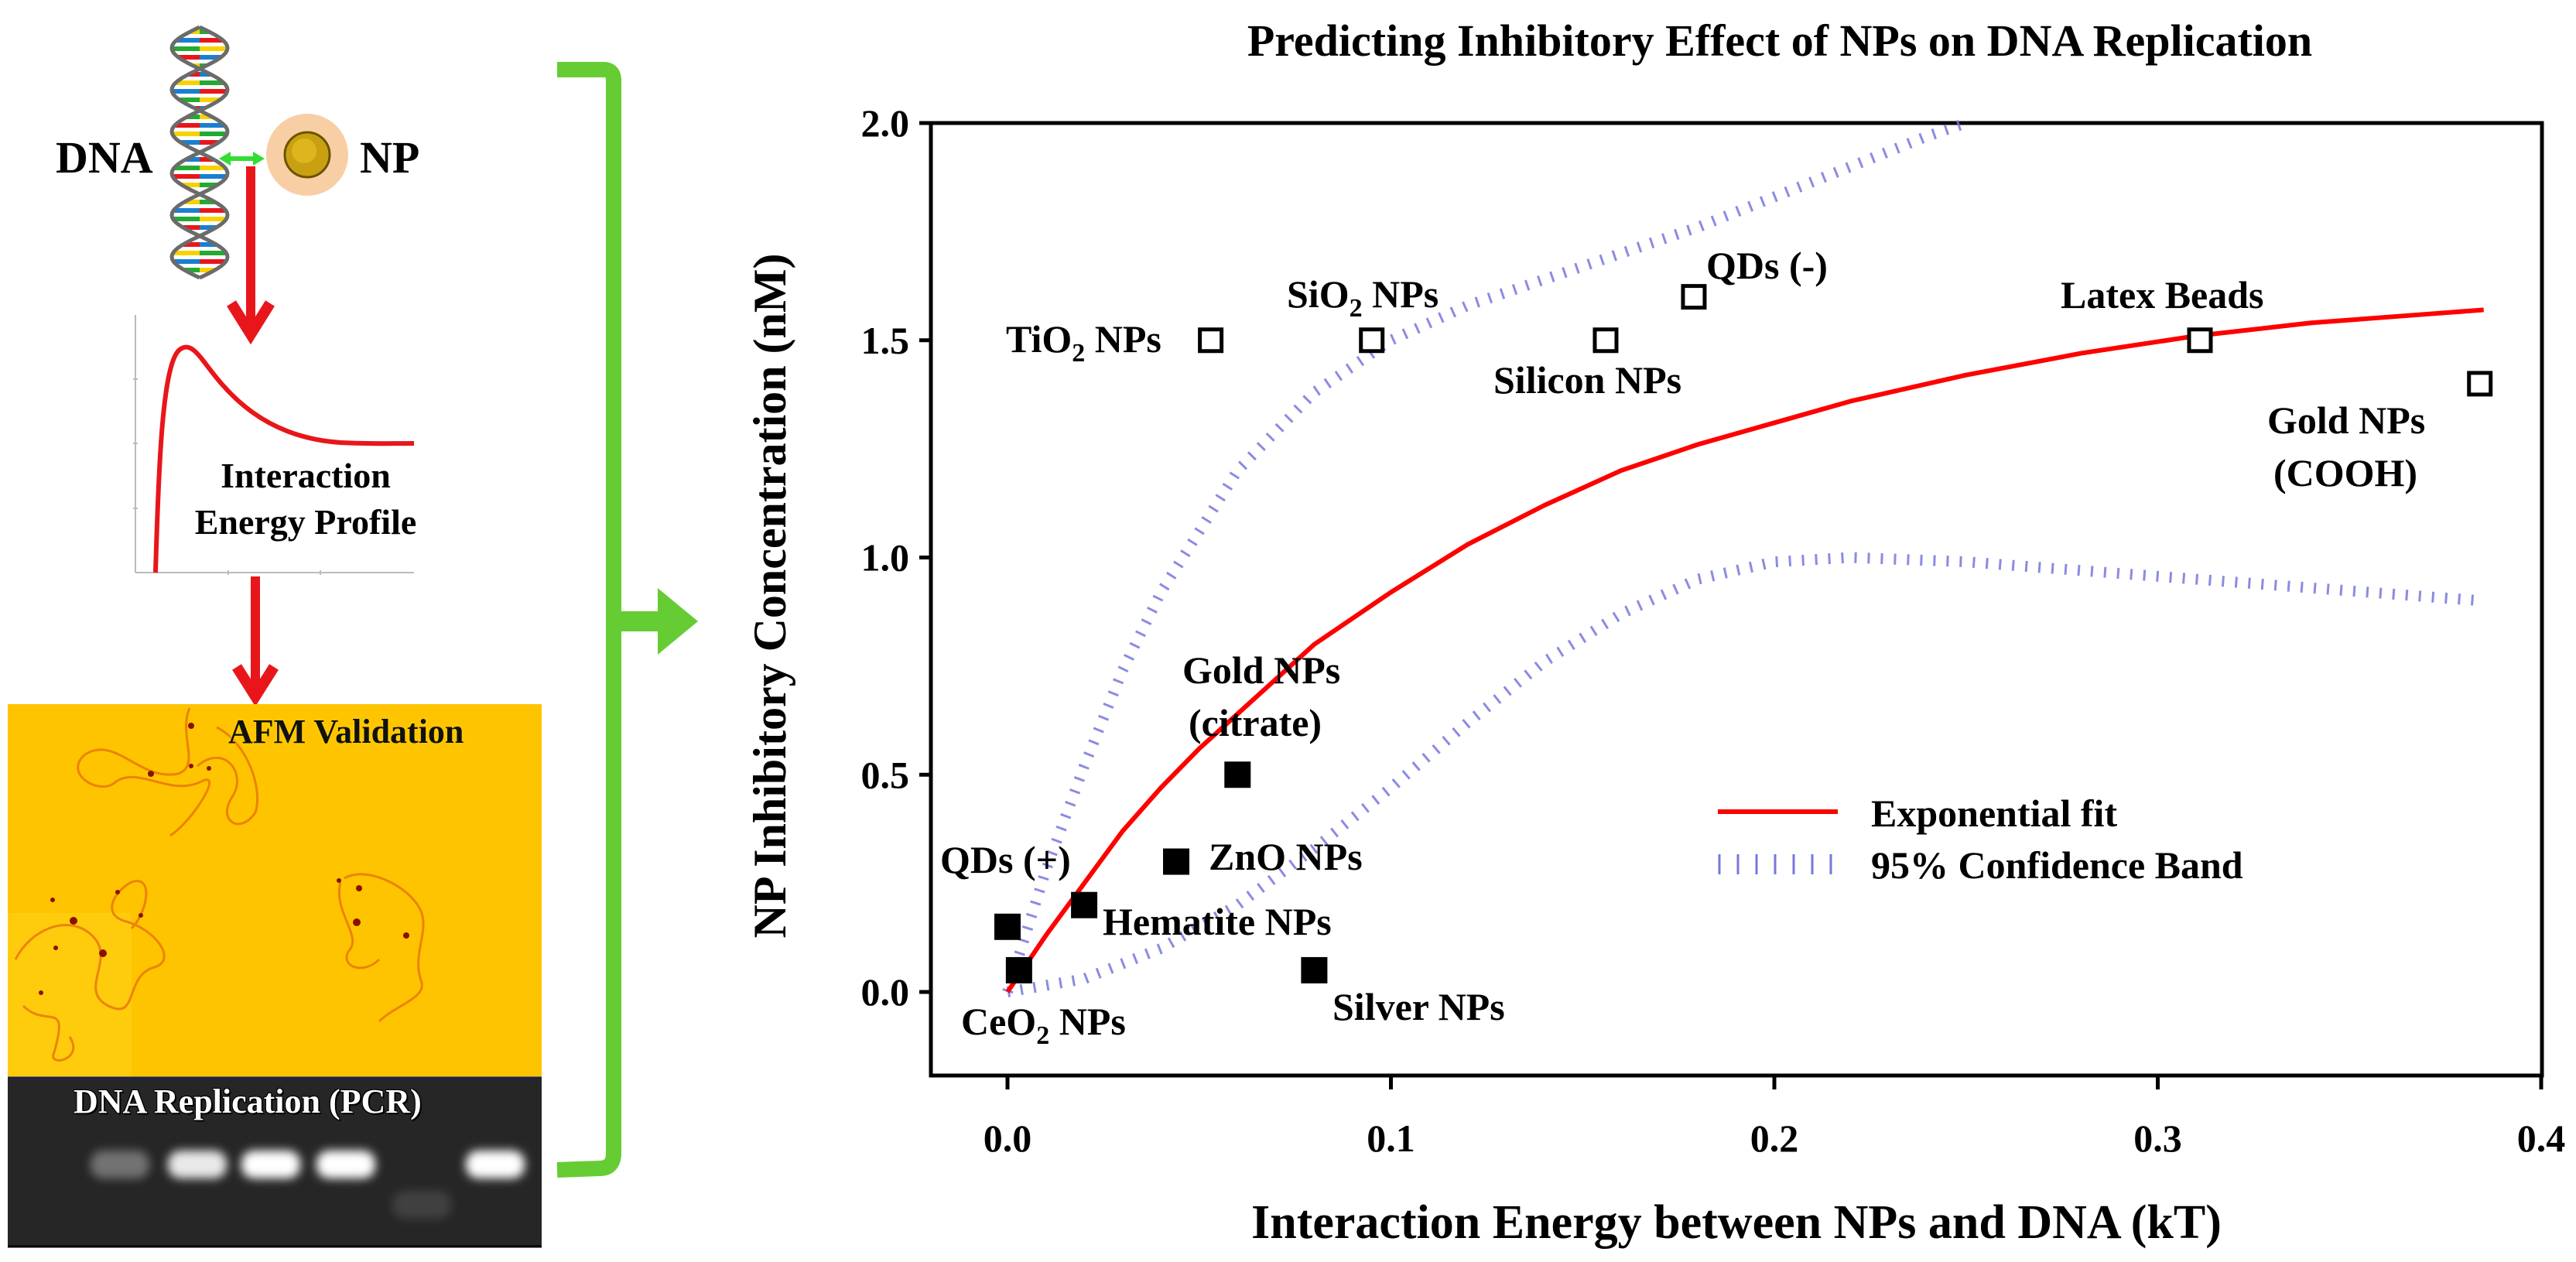 The height and width of the screenshot is (1262, 2576). Describe the element at coordinates (885, 340) in the screenshot. I see `y-tick-label: 1.5` at that location.